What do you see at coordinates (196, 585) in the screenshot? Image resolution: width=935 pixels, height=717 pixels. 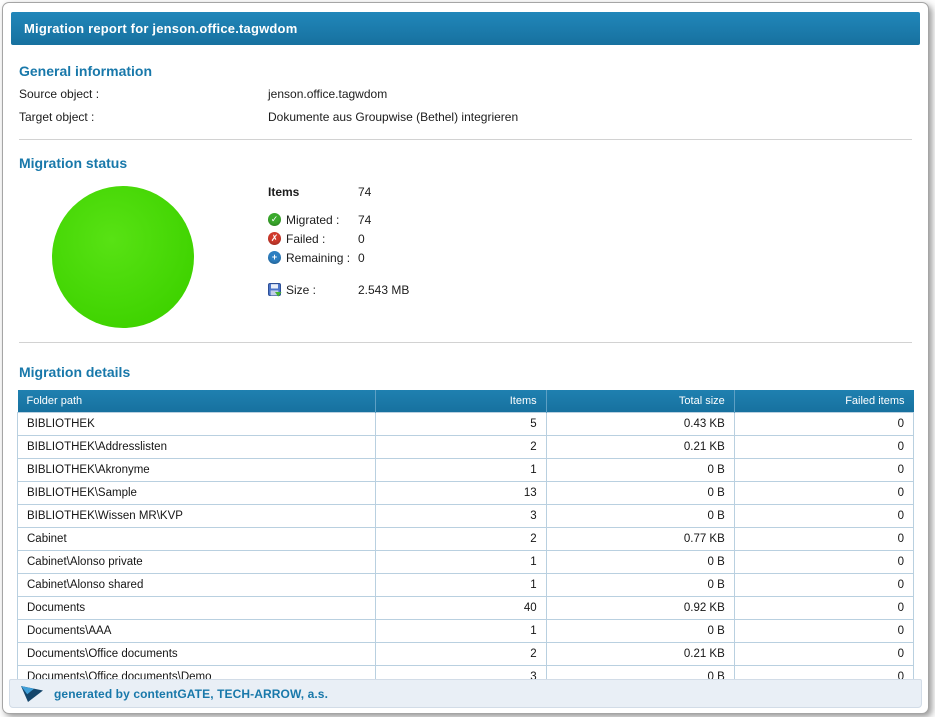 I see `cell-folder-path: Cabinet\Alonso shared` at bounding box center [196, 585].